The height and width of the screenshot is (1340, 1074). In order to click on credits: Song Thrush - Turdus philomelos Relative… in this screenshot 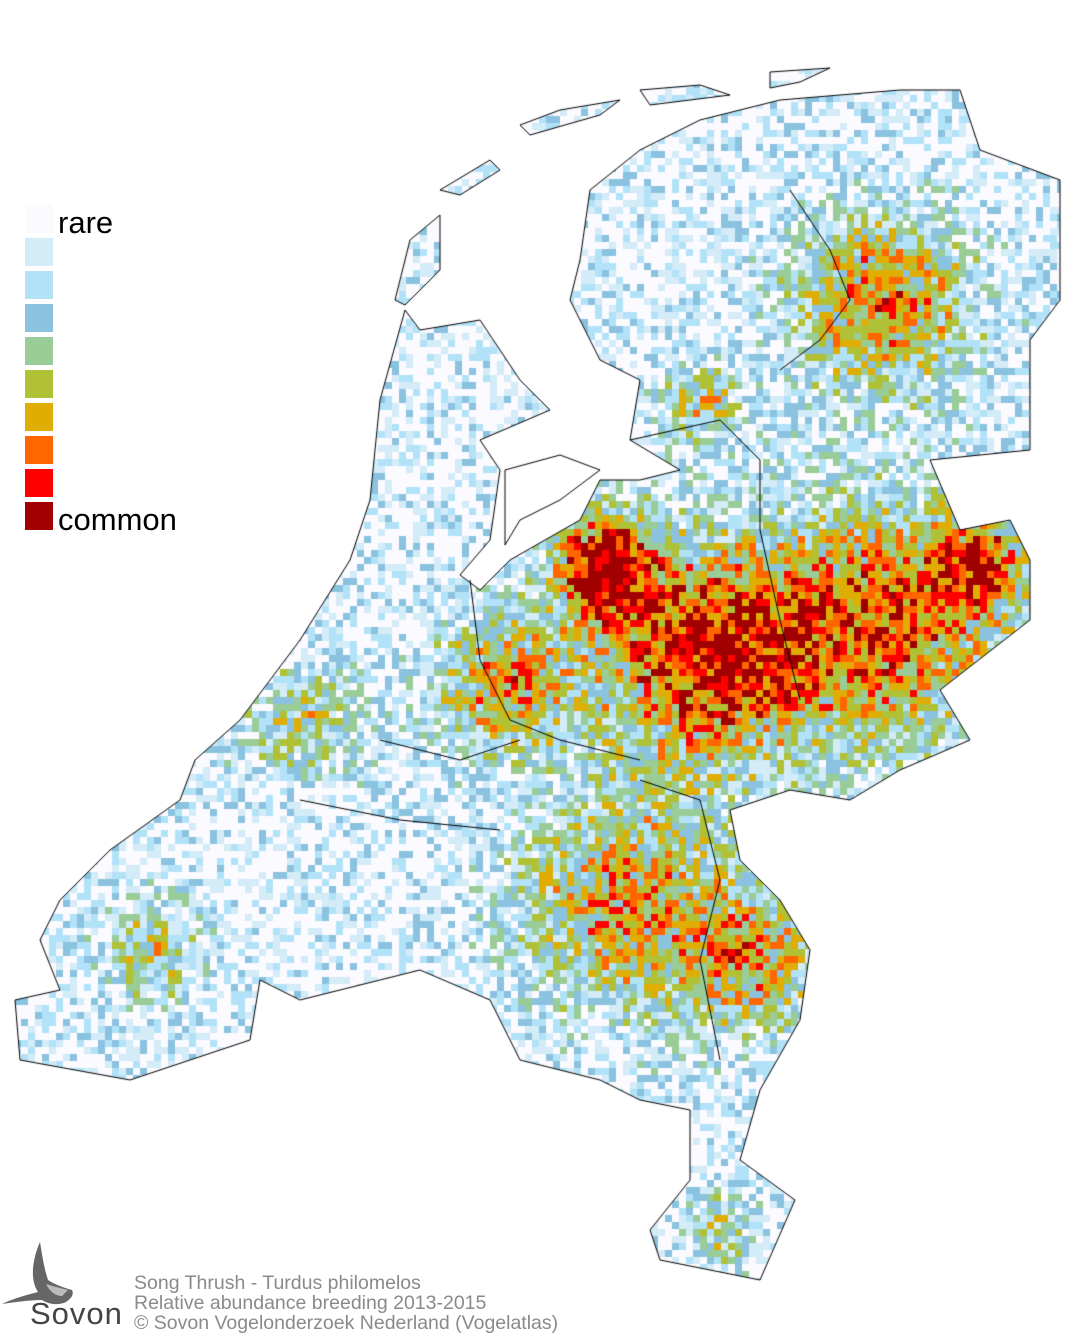, I will do `click(346, 1303)`.